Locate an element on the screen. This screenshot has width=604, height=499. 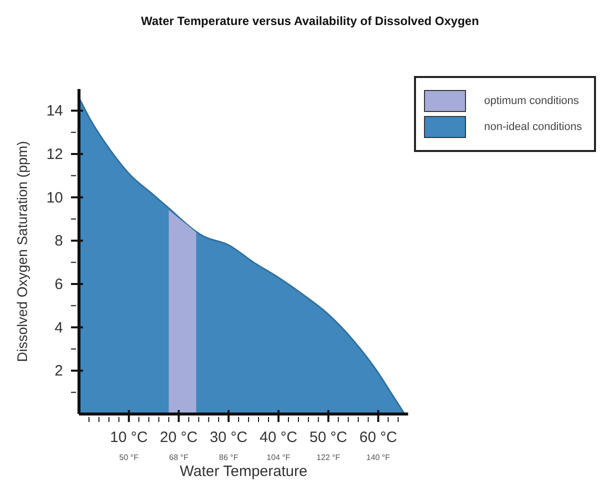
x2-tick-label: 140 °F is located at coordinates (378, 457).